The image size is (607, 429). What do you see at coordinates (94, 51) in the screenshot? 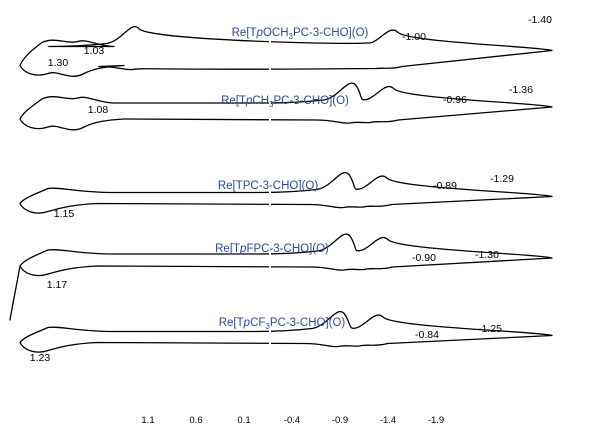
I see `peak-label: 1.03` at bounding box center [94, 51].